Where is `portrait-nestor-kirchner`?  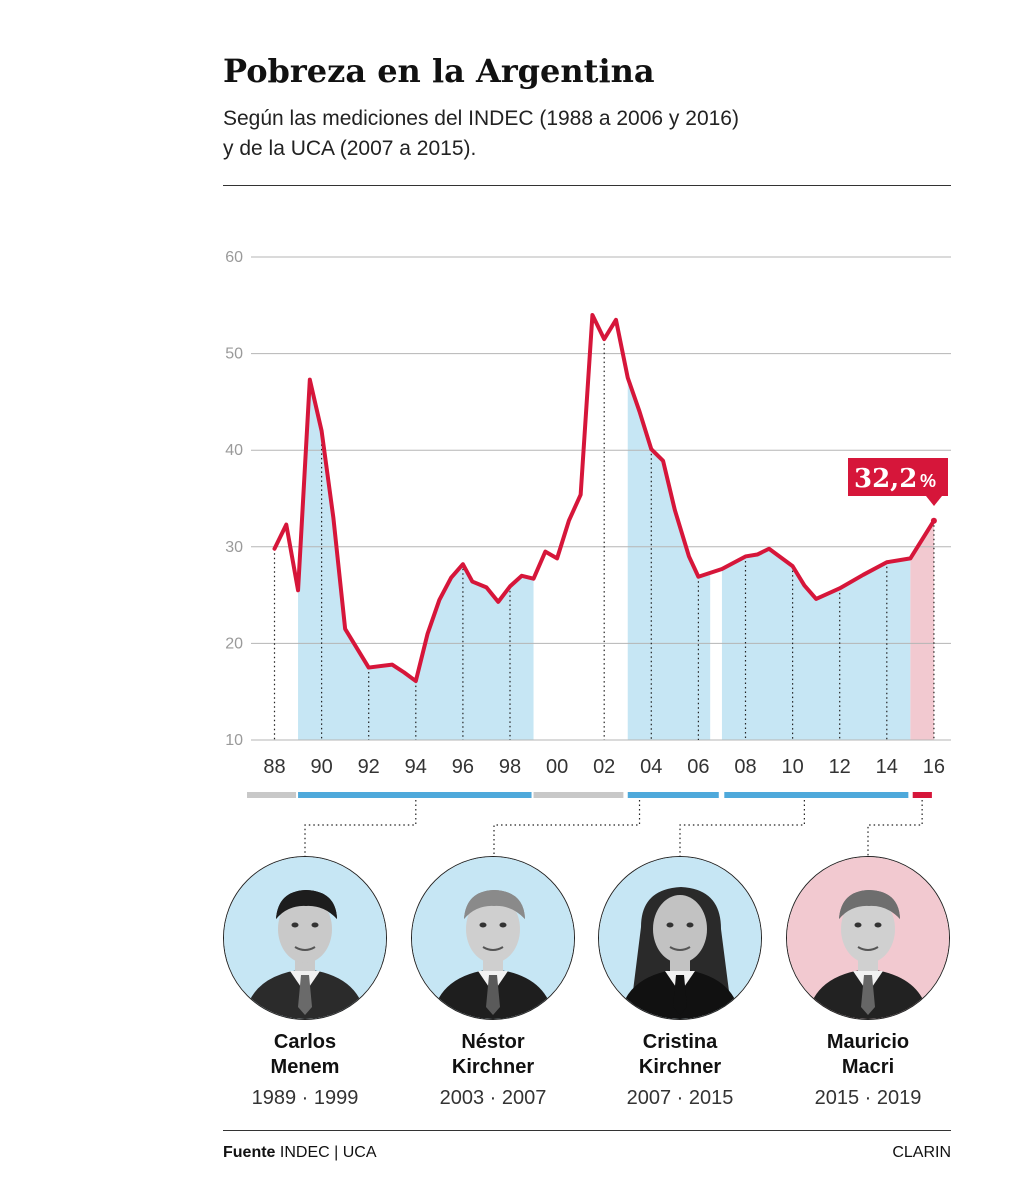 portrait-nestor-kirchner is located at coordinates (493, 938).